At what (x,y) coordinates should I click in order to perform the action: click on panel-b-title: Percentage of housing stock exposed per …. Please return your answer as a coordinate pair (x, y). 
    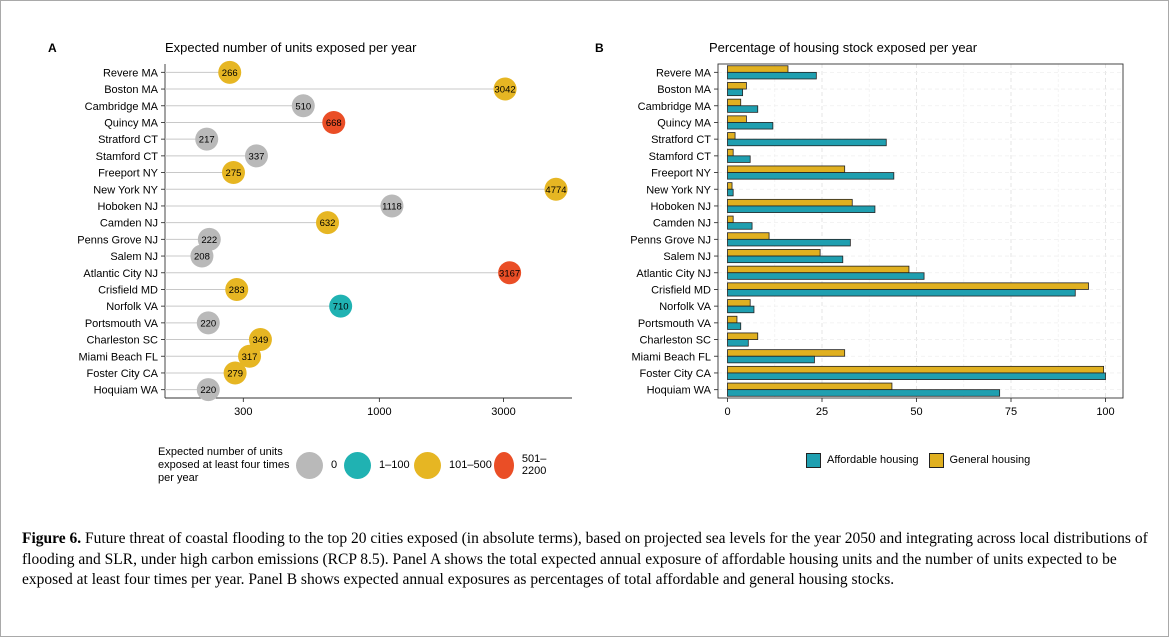
    Looking at the image, I should click on (843, 47).